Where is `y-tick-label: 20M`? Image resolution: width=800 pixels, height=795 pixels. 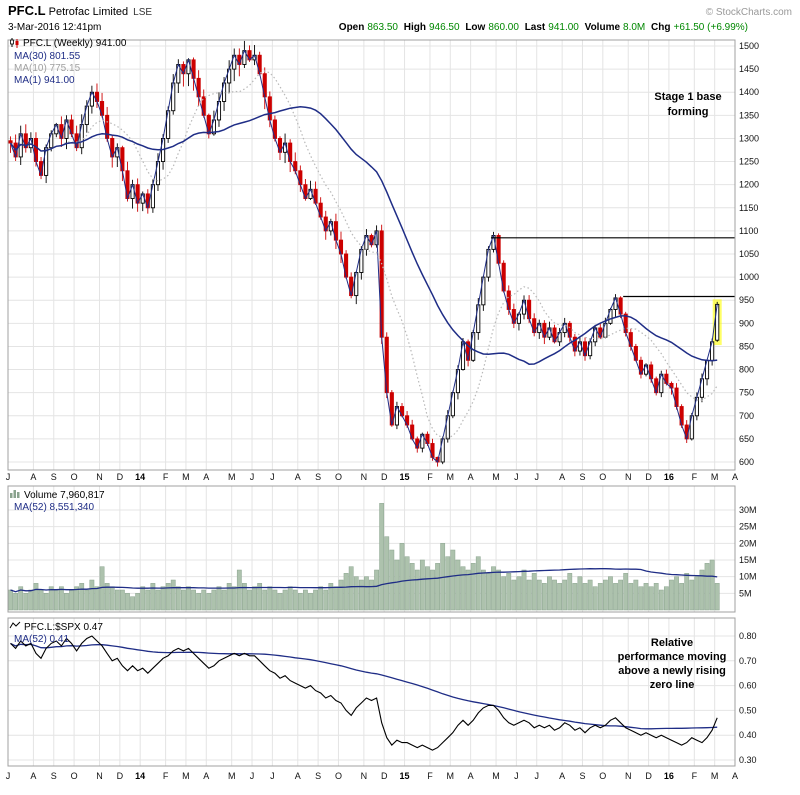 y-tick-label: 20M is located at coordinates (748, 543).